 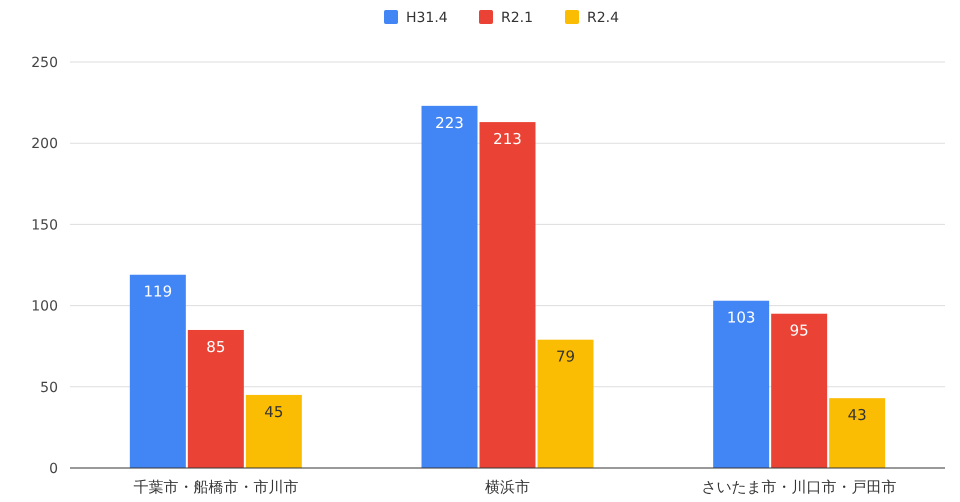 What do you see at coordinates (215, 487) in the screenshot?
I see `x-tick-label: 千葉市・船橋市・市川市` at bounding box center [215, 487].